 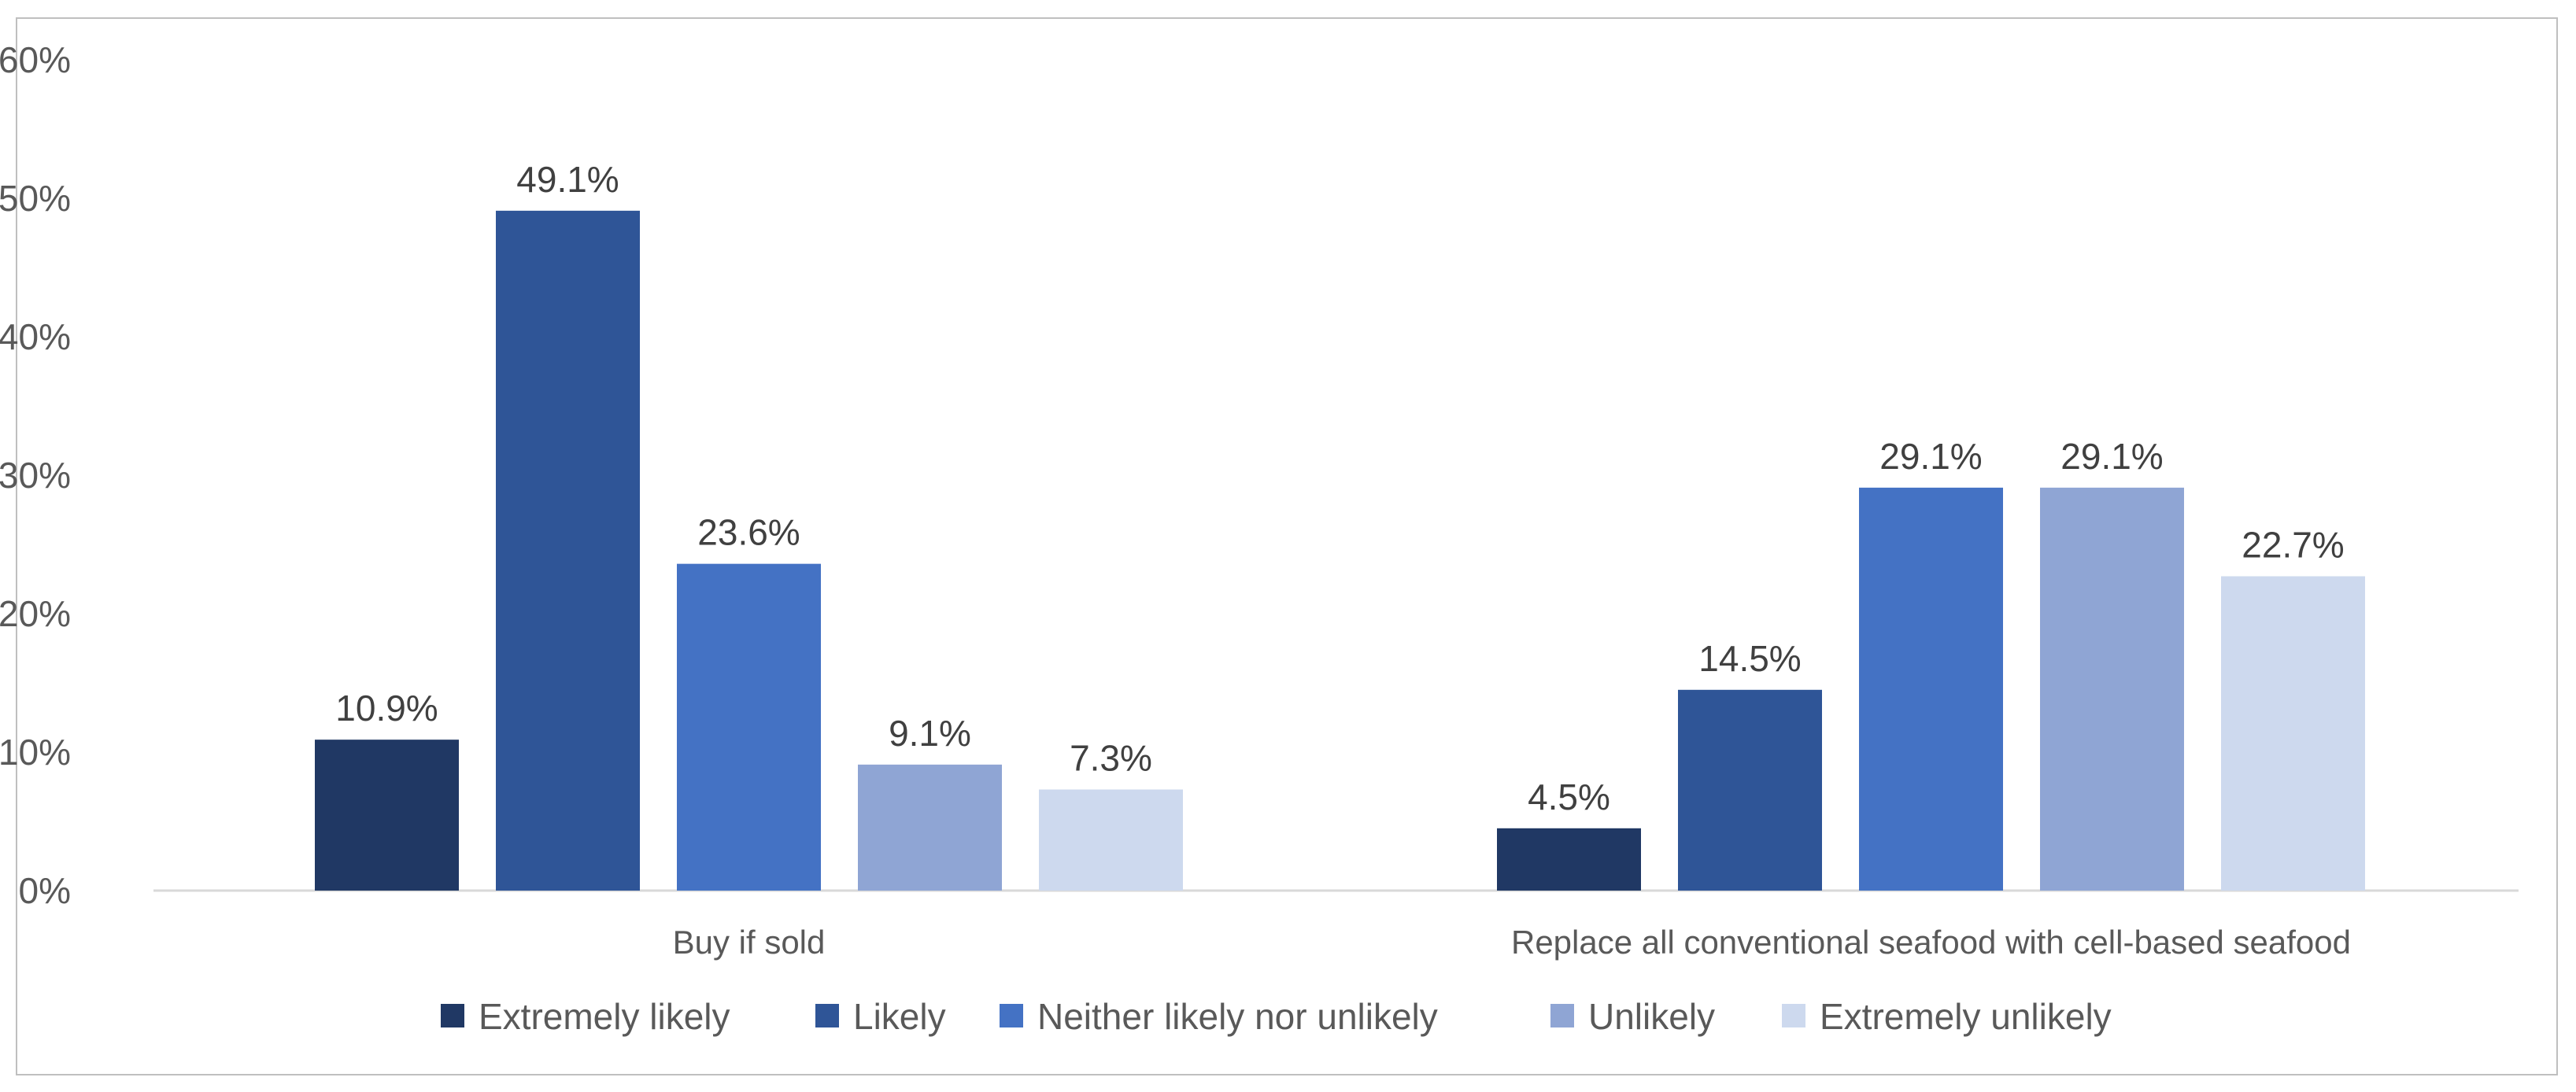 I want to click on legend-label: Likely, so click(x=899, y=1016).